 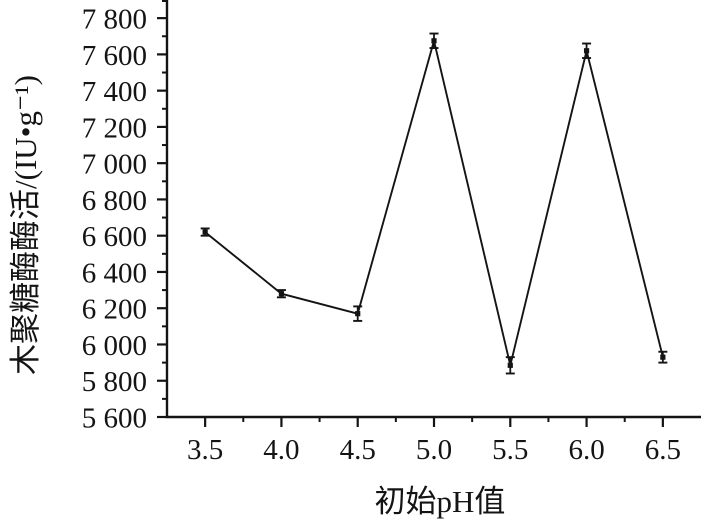 I want to click on y-tick-label: 7 400, so click(x=114, y=92).